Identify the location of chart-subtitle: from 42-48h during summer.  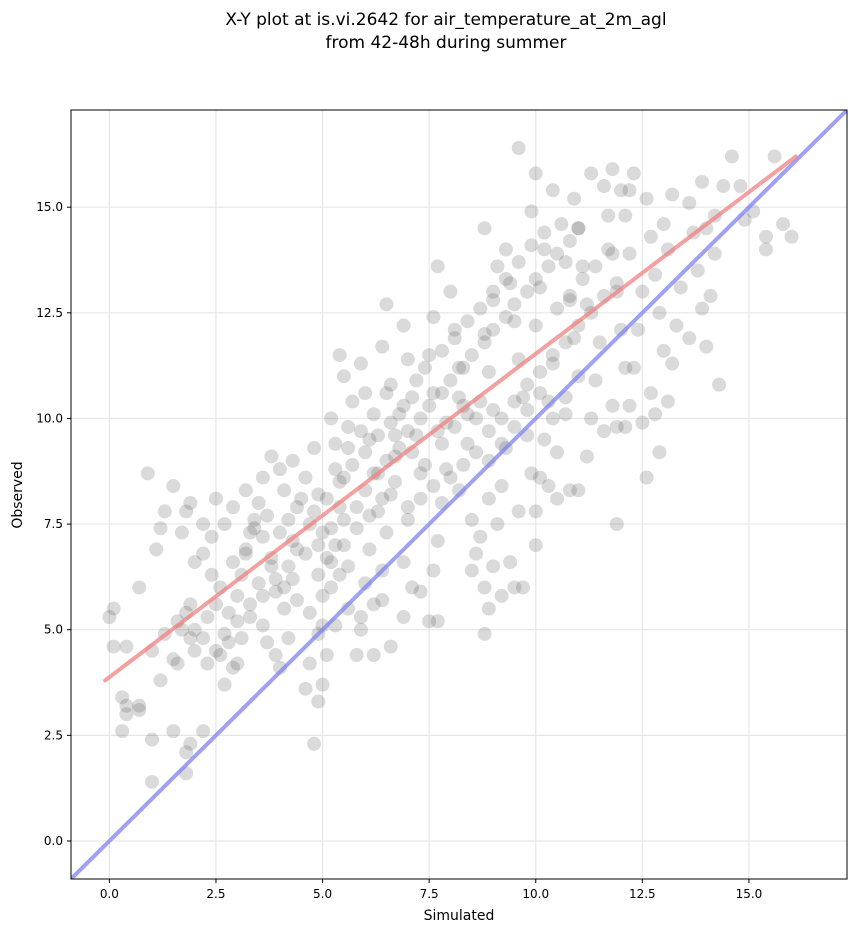
(446, 43).